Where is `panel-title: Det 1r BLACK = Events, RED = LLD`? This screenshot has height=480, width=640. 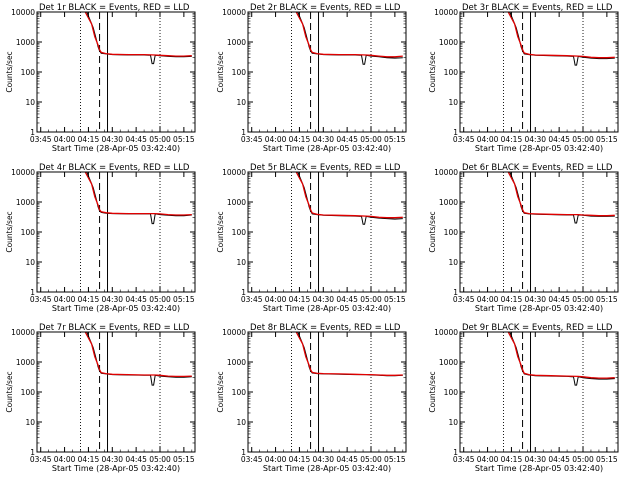
panel-title: Det 1r BLACK = Events, RED = LLD is located at coordinates (114, 8).